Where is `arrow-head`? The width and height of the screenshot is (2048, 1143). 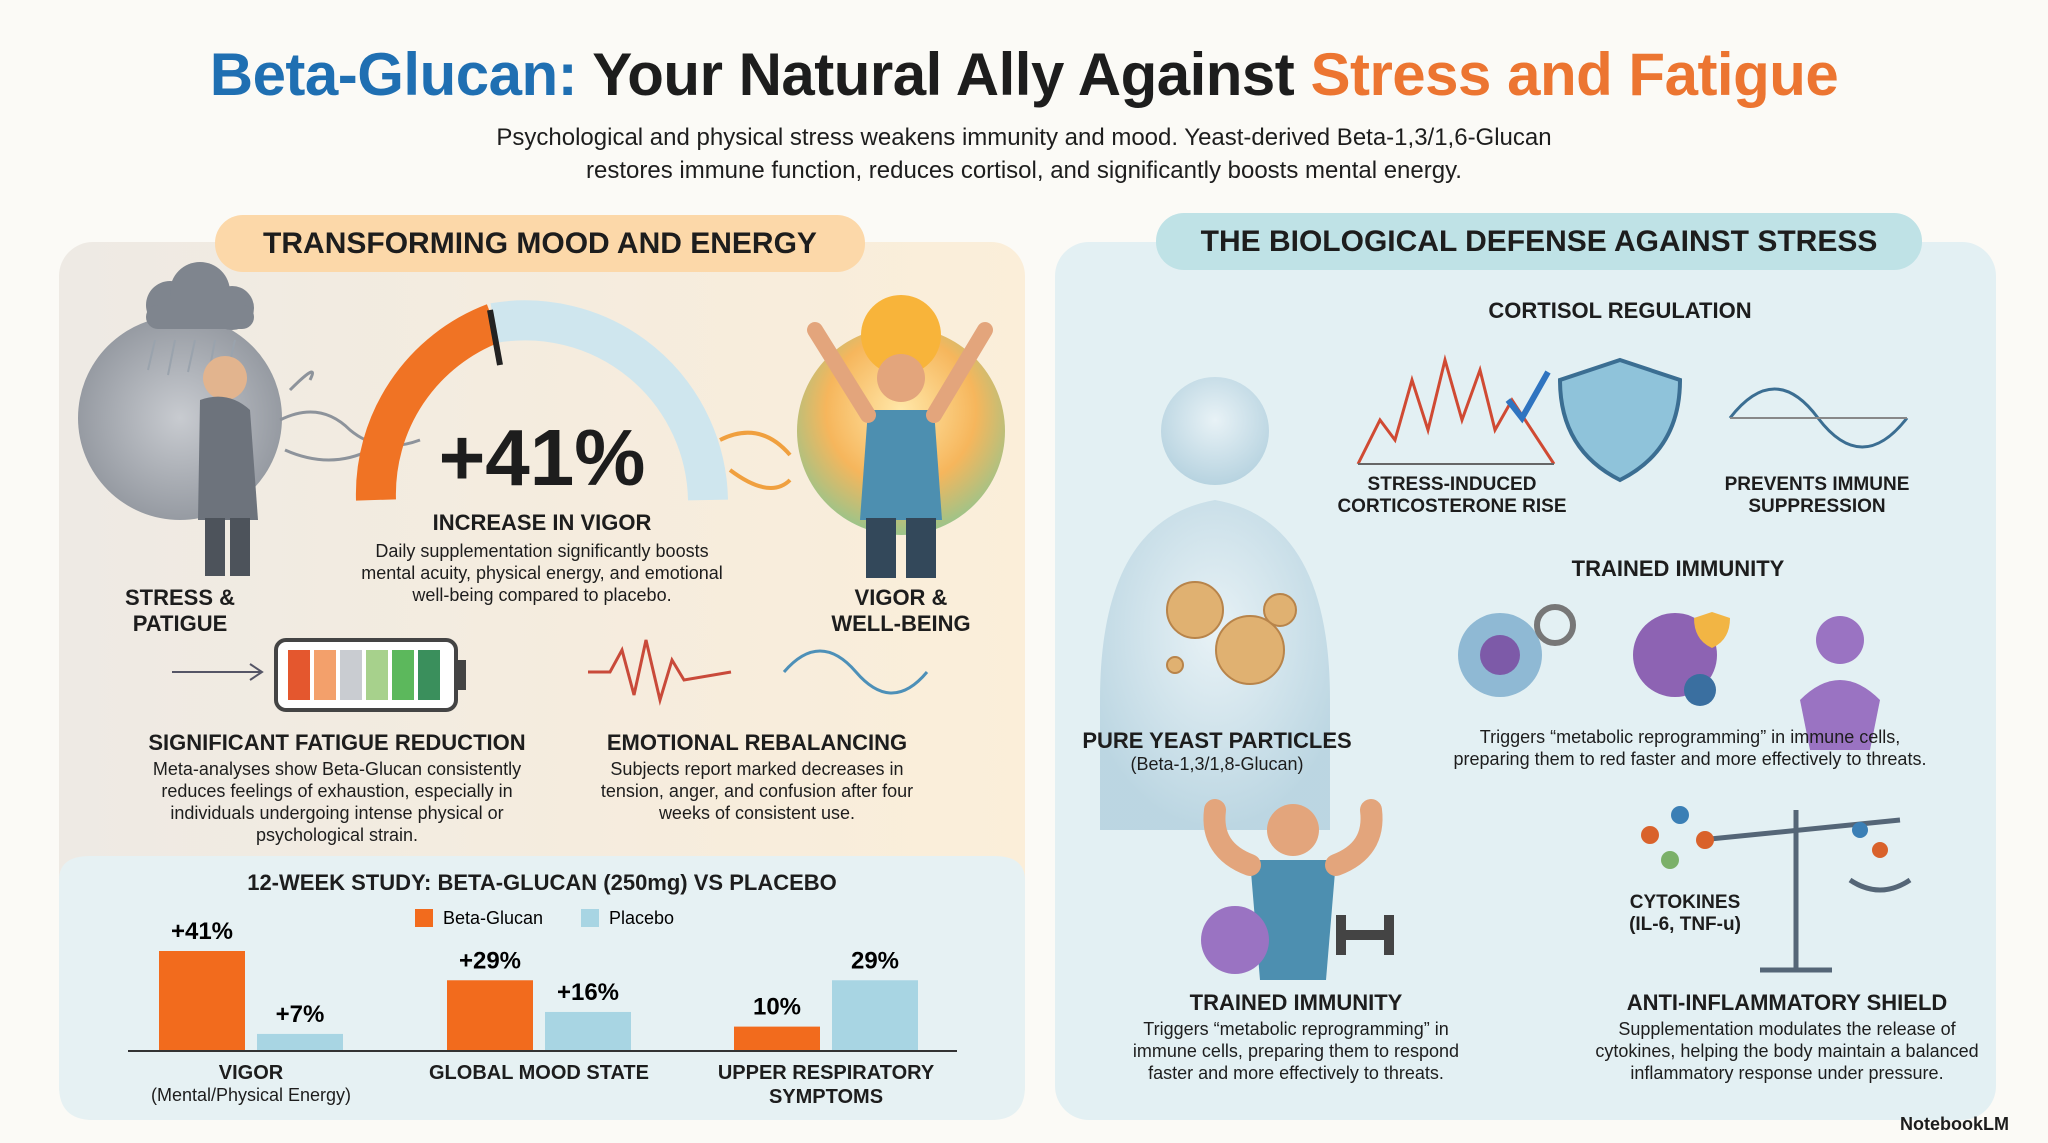 arrow-head is located at coordinates (256, 672).